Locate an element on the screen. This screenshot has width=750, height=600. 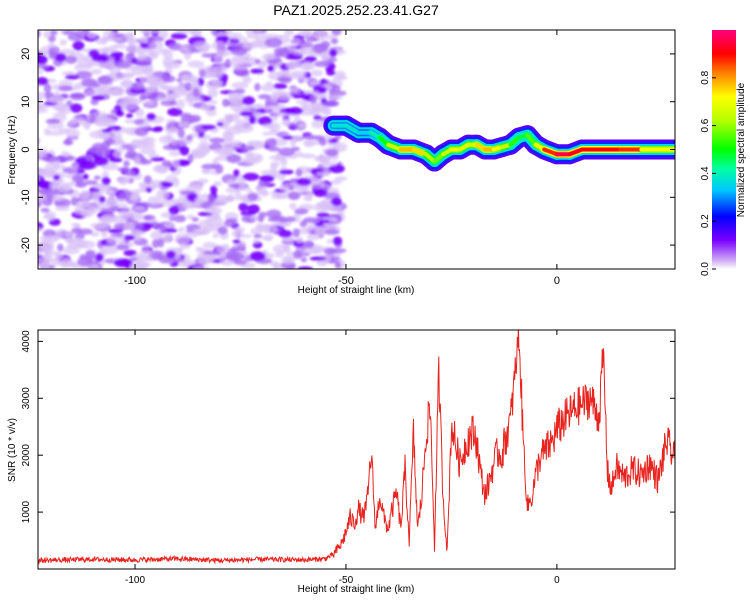
snr-y-label: SNR (10 * v/v) is located at coordinates (12, 450).